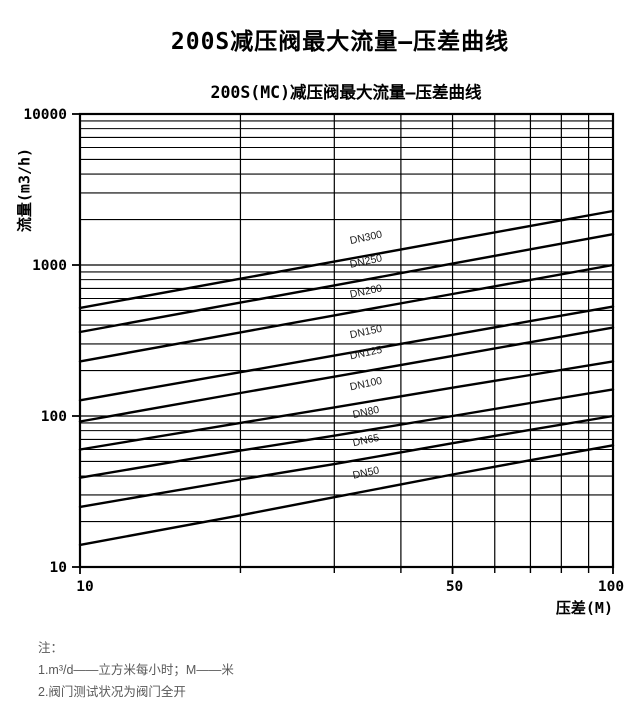 The height and width of the screenshot is (719, 640). I want to click on chart-title: 200S(MC)减压阀最大流量—压差曲线, so click(346, 92).